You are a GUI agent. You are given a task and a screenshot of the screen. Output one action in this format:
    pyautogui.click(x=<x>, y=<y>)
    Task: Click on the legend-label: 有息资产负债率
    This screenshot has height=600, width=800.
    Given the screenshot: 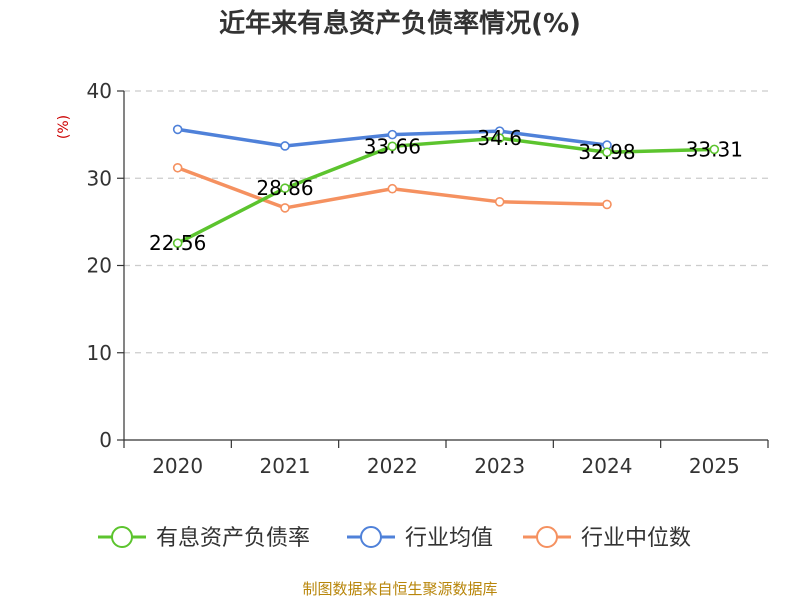 What is the action you would take?
    pyautogui.click(x=233, y=538)
    